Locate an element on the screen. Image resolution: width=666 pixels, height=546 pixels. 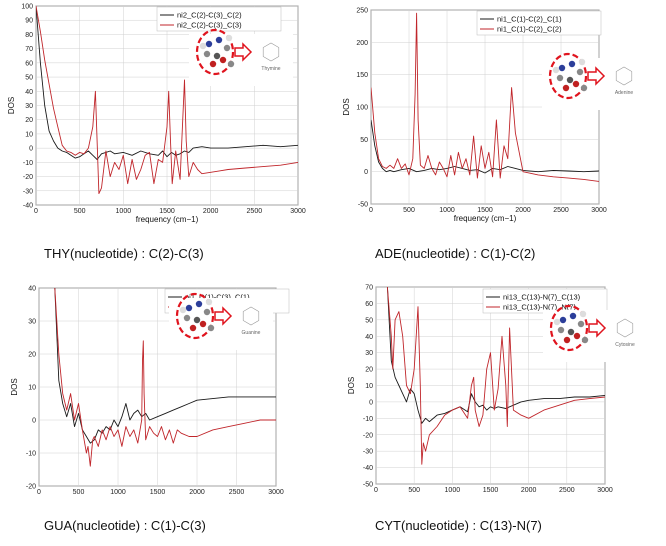
arrow-right-icon is located at coordinates (243, 52).